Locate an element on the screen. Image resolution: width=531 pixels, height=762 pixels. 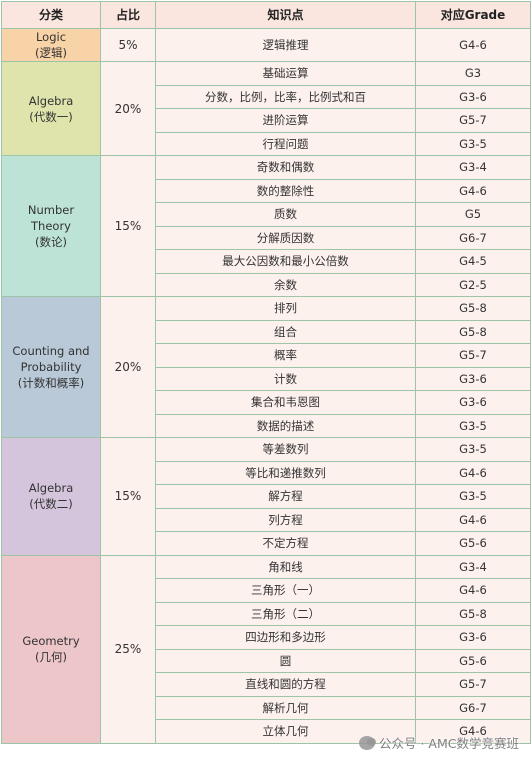
wechat-icon is located at coordinates (367, 742).